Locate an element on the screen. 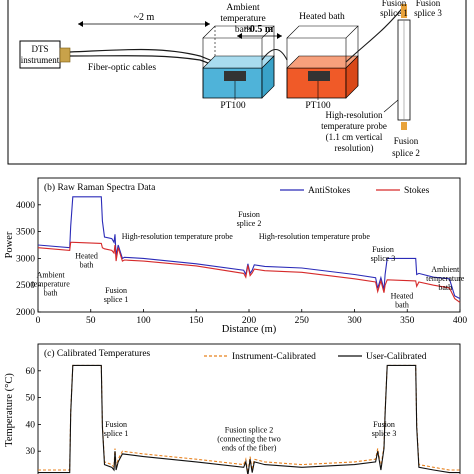 This screenshot has height=474, width=474. y-tick-label: 40 is located at coordinates (31, 425).